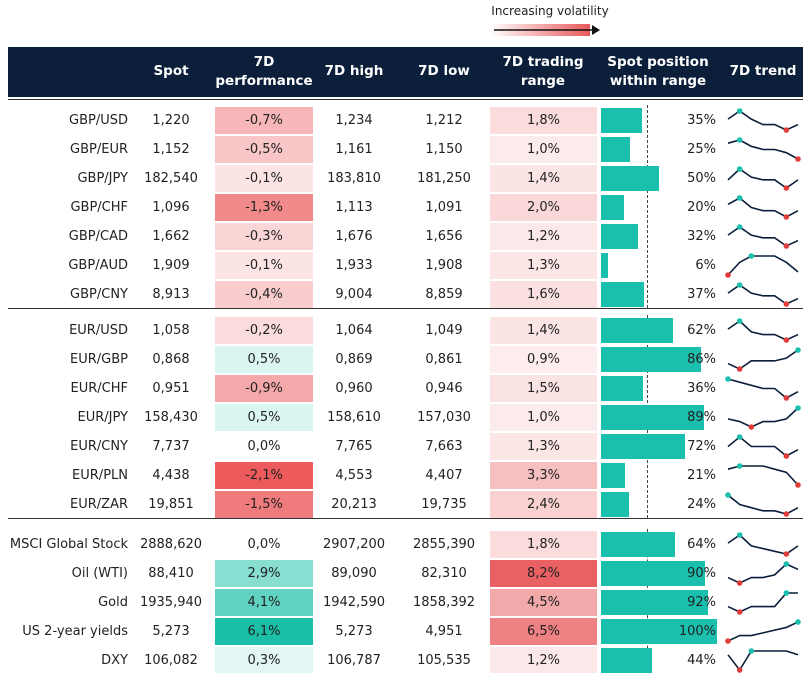 The width and height of the screenshot is (803, 673). I want to click on range: 1,5%, so click(543, 388).